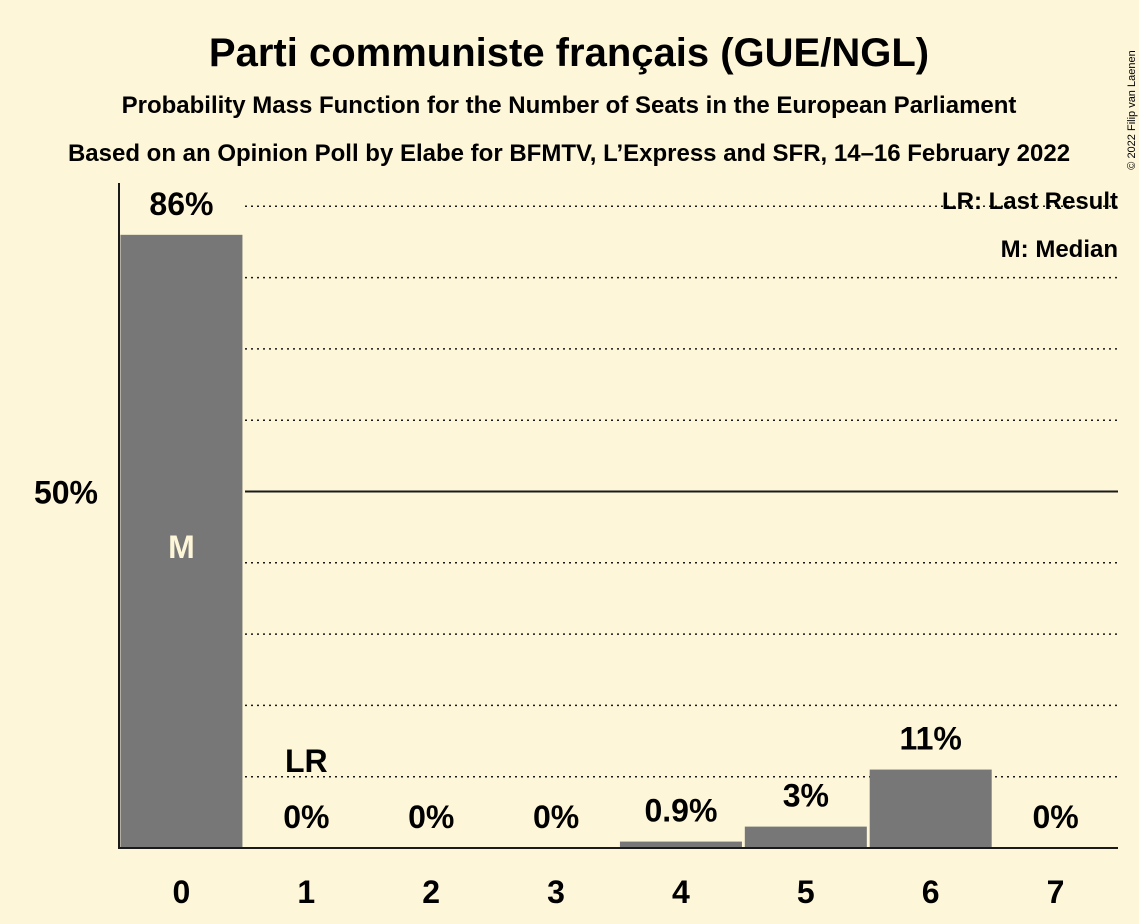  I want to click on y-tick-label: 50%, so click(66, 493).